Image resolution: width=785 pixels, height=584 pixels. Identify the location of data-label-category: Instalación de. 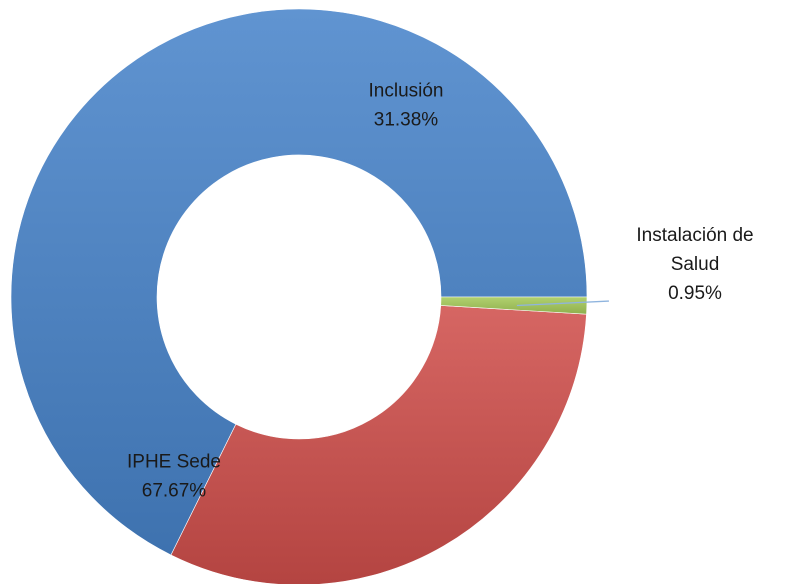
(694, 235).